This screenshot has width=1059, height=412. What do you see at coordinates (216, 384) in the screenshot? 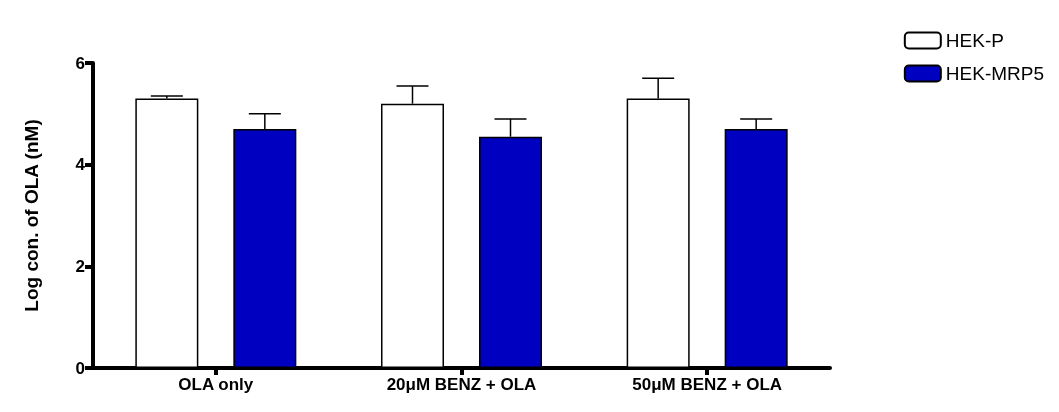
I see `x-tick-label: OLA only` at bounding box center [216, 384].